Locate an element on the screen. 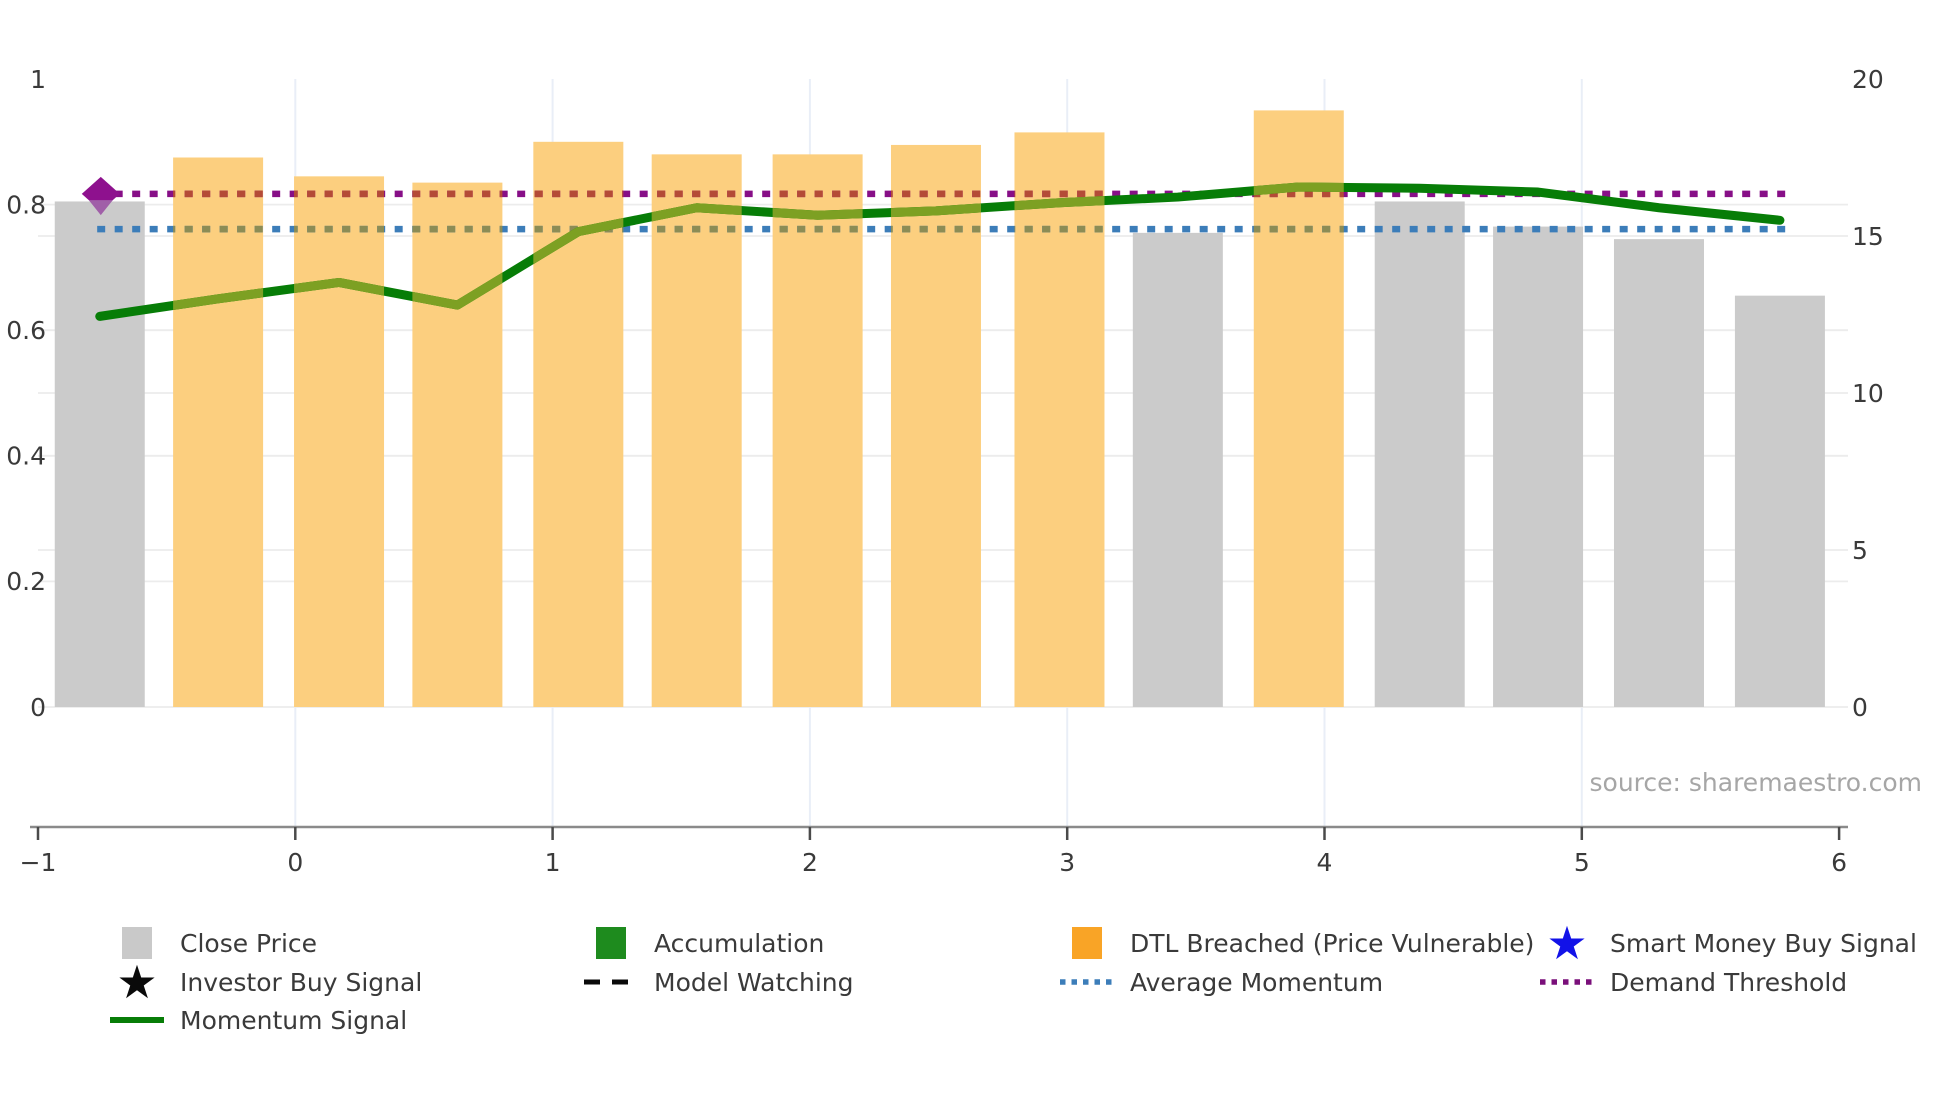 The height and width of the screenshot is (1102, 1960). x-axis-tick-label: 6 is located at coordinates (1839, 862).